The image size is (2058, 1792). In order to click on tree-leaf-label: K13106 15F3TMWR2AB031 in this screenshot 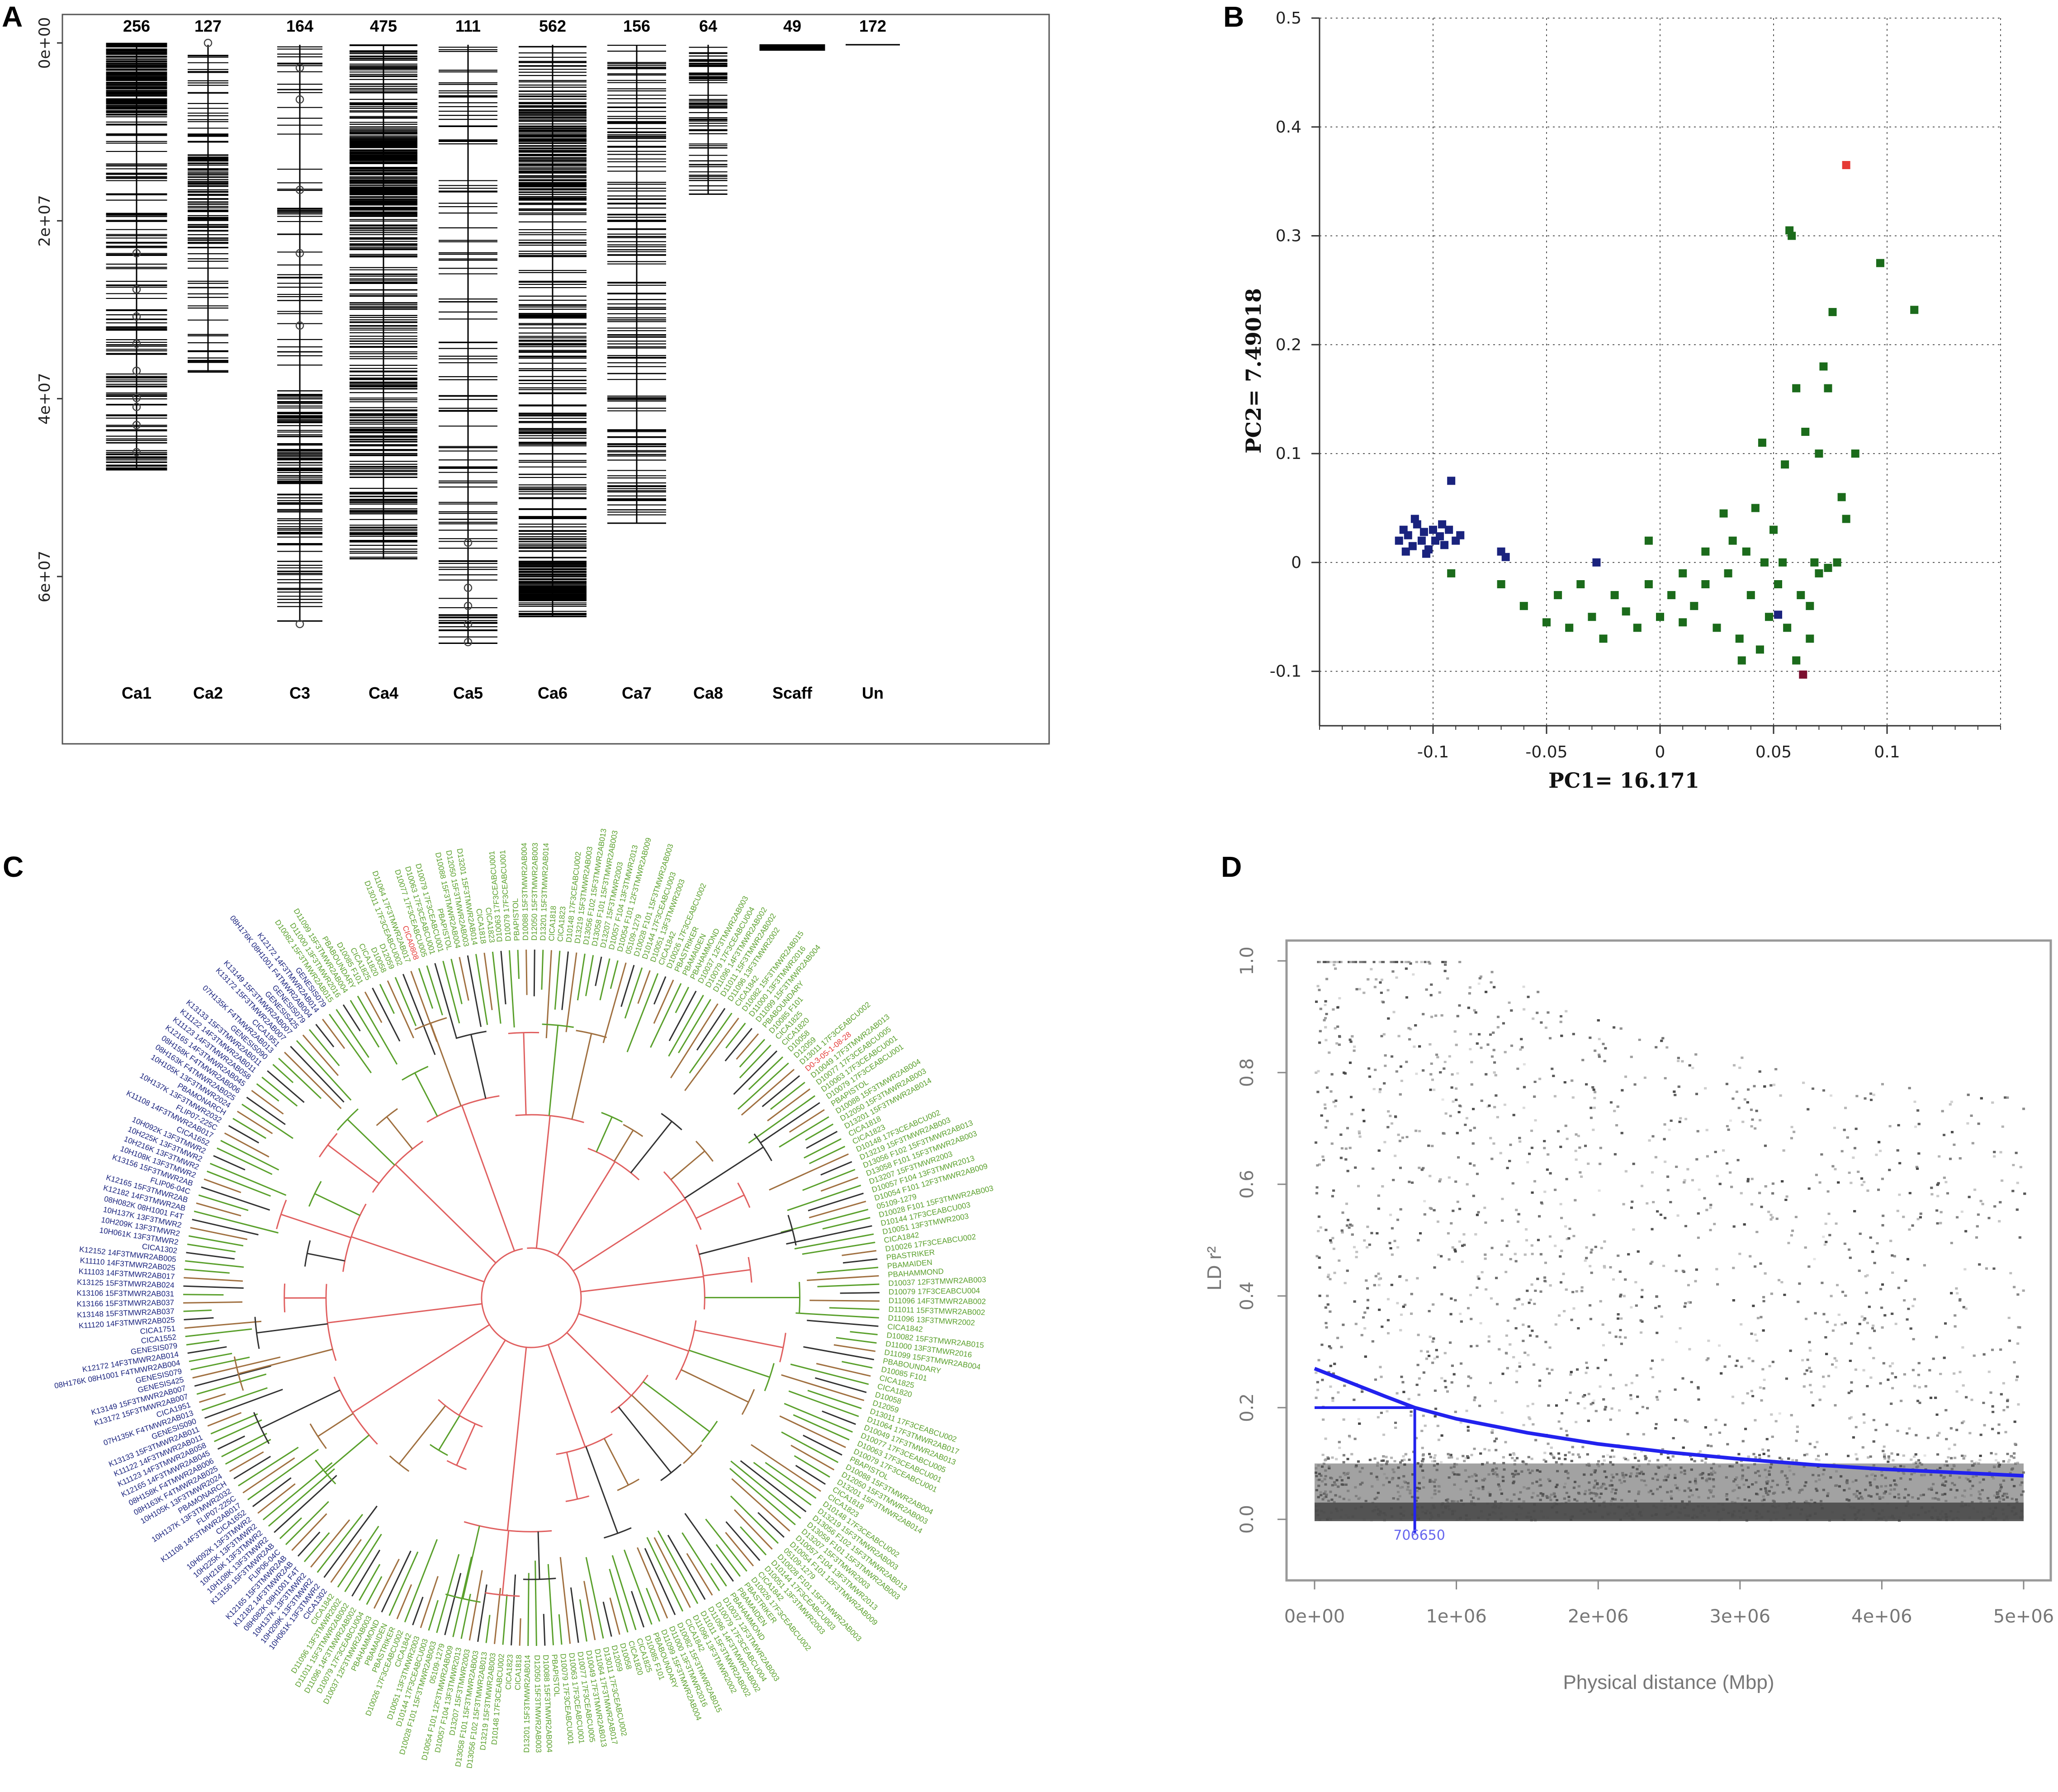, I will do `click(126, 1293)`.